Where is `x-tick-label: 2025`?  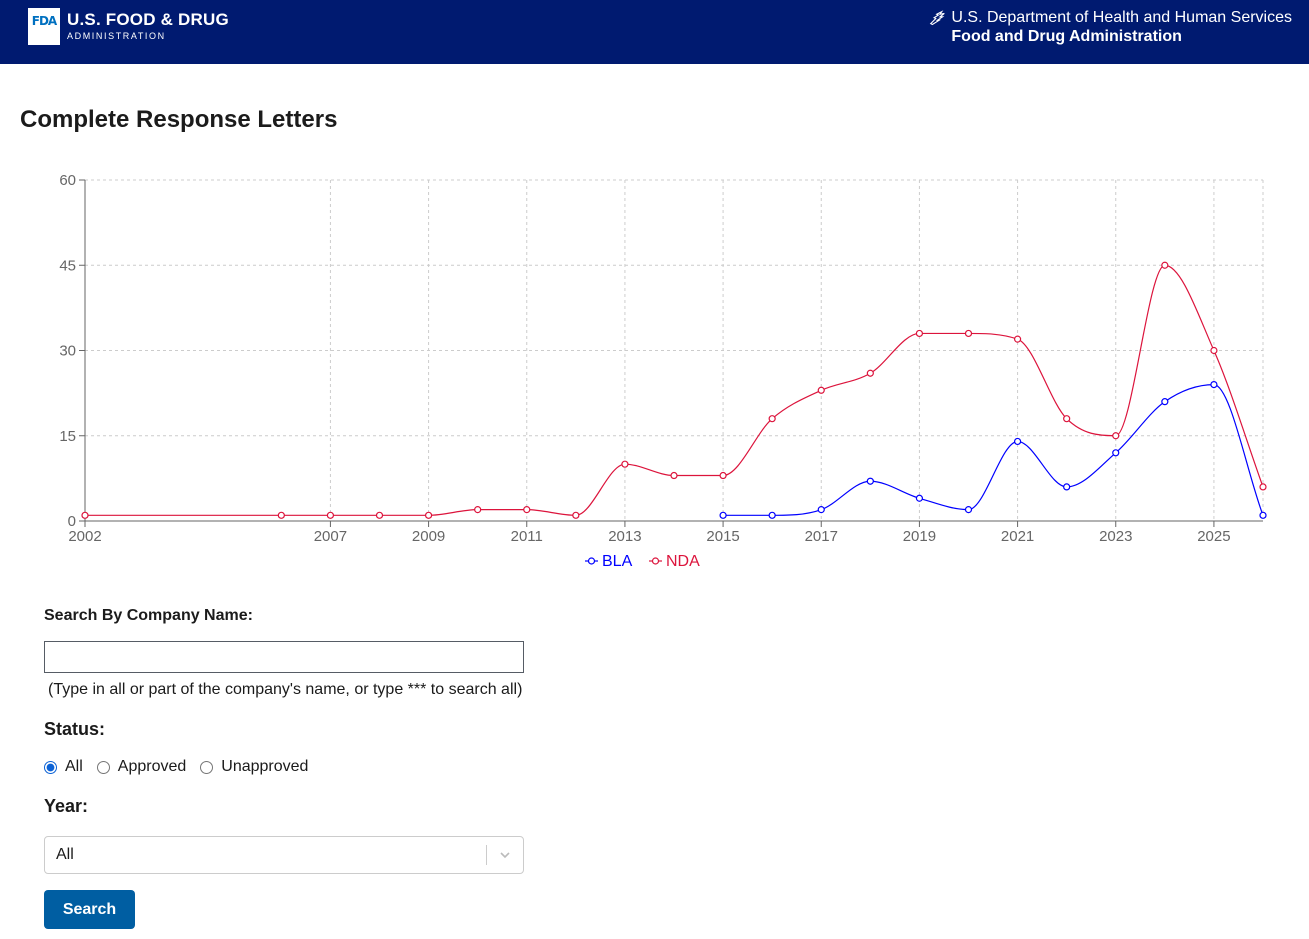 x-tick-label: 2025 is located at coordinates (1213, 536).